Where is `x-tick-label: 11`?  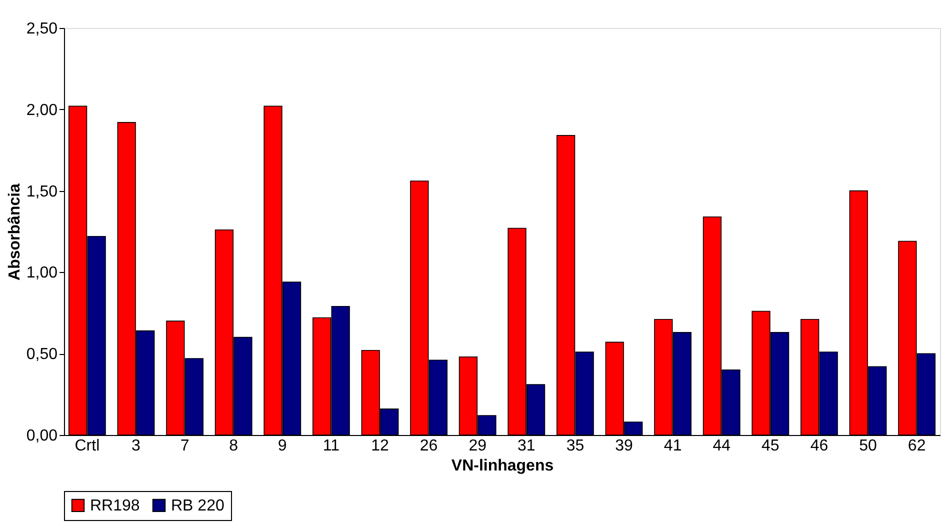 x-tick-label: 11 is located at coordinates (331, 446).